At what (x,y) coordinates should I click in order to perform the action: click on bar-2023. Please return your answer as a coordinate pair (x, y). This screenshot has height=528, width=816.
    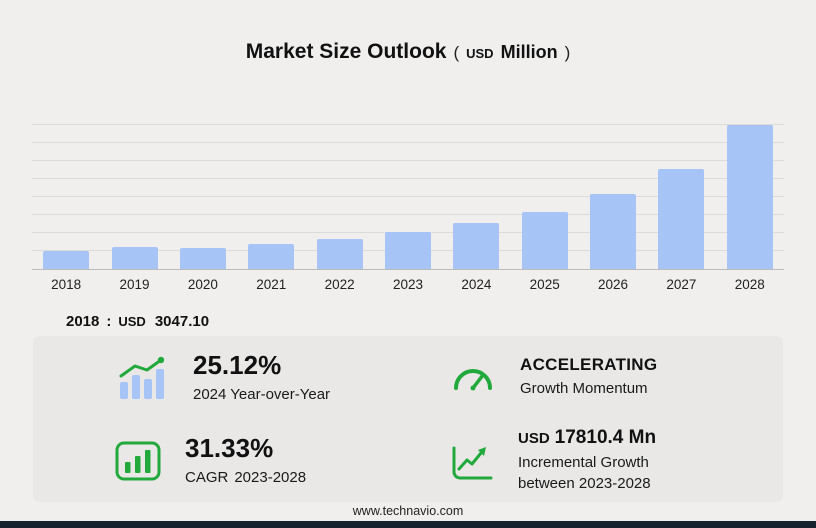
    Looking at the image, I should click on (407, 250).